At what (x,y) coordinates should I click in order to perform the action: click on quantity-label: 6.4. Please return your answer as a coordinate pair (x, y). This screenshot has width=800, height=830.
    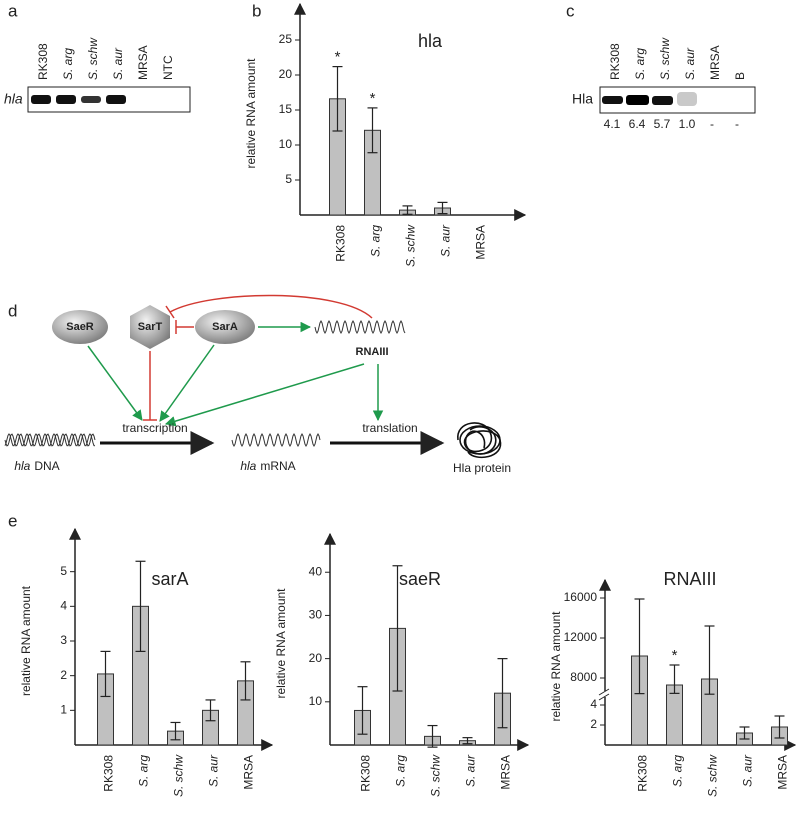
    Looking at the image, I should click on (637, 124).